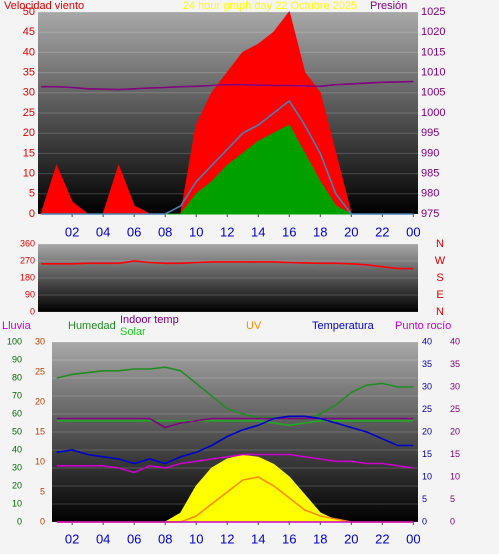  Describe the element at coordinates (430, 174) in the screenshot. I see `y-tick-label: 985` at that location.